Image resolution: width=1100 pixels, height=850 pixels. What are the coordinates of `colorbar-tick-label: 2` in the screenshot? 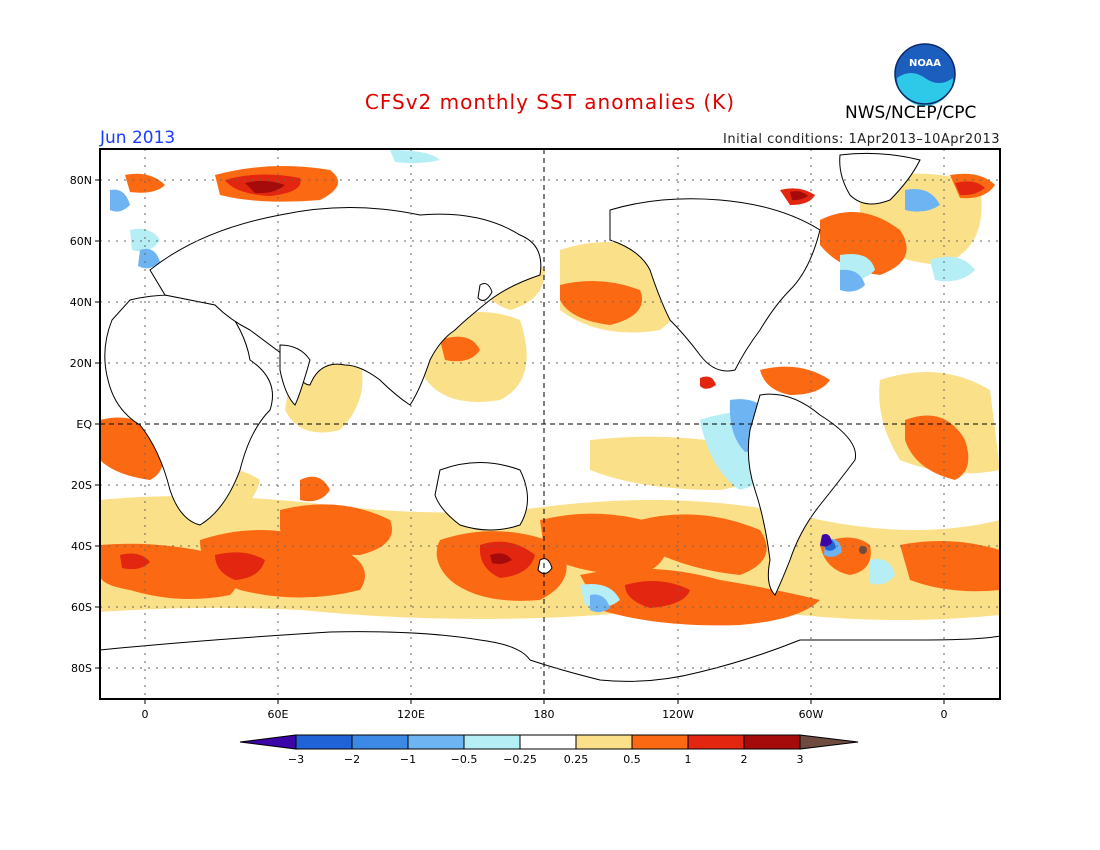 It's located at (744, 759).